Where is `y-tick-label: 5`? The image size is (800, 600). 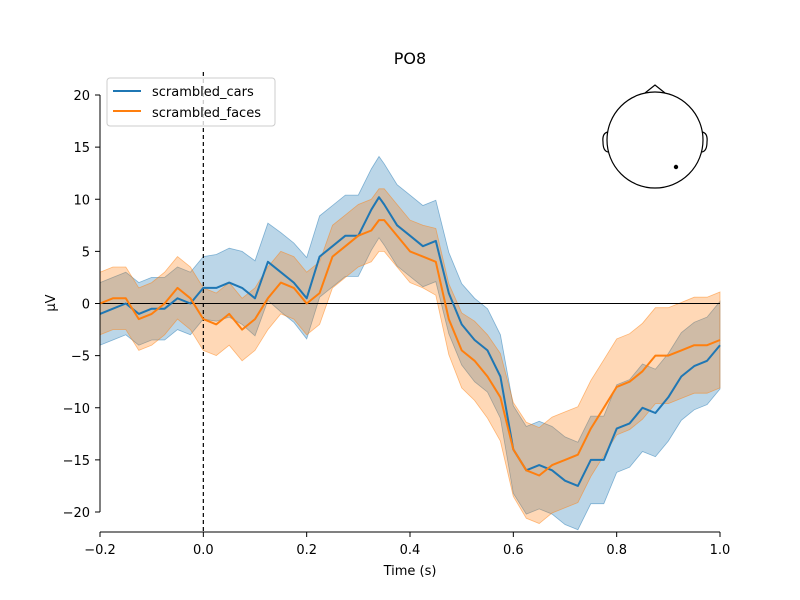 y-tick-label: 5 is located at coordinates (86, 252).